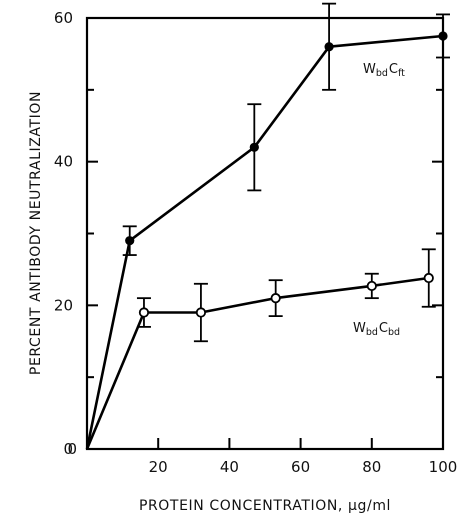  I want to click on series-label-sub: ft, so click(401, 73).